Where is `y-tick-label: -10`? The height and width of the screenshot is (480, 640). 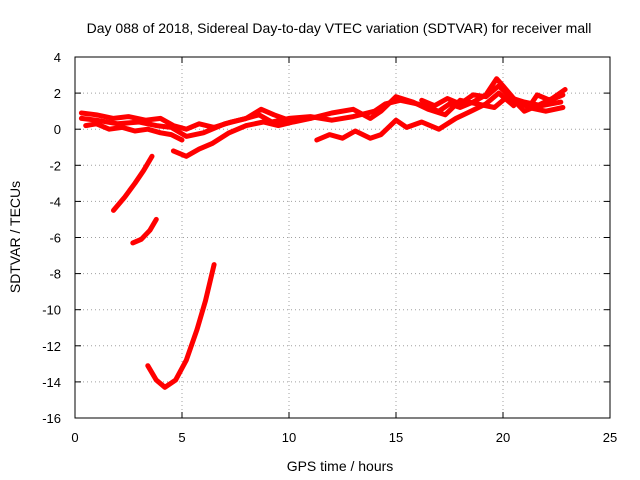
y-tick-label: -10 is located at coordinates (51, 310).